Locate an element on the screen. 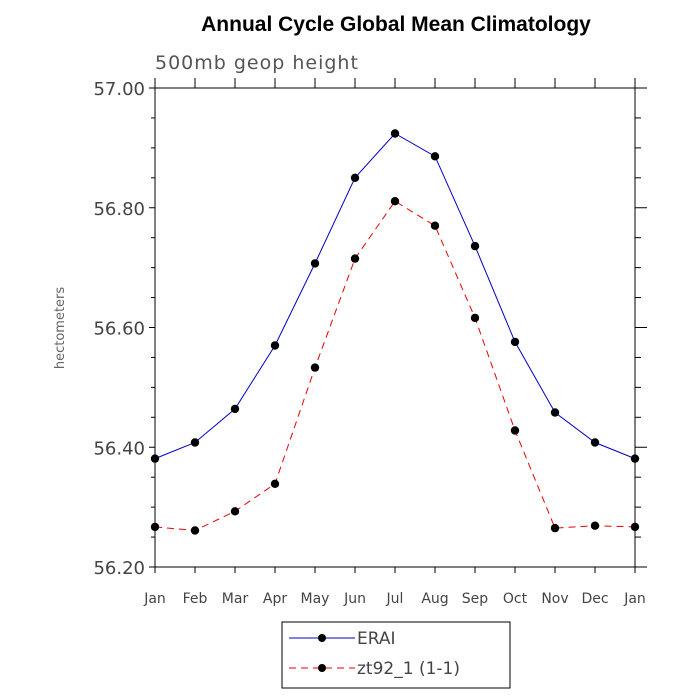 This screenshot has width=700, height=700. legend-marker-zt92 is located at coordinates (322, 668).